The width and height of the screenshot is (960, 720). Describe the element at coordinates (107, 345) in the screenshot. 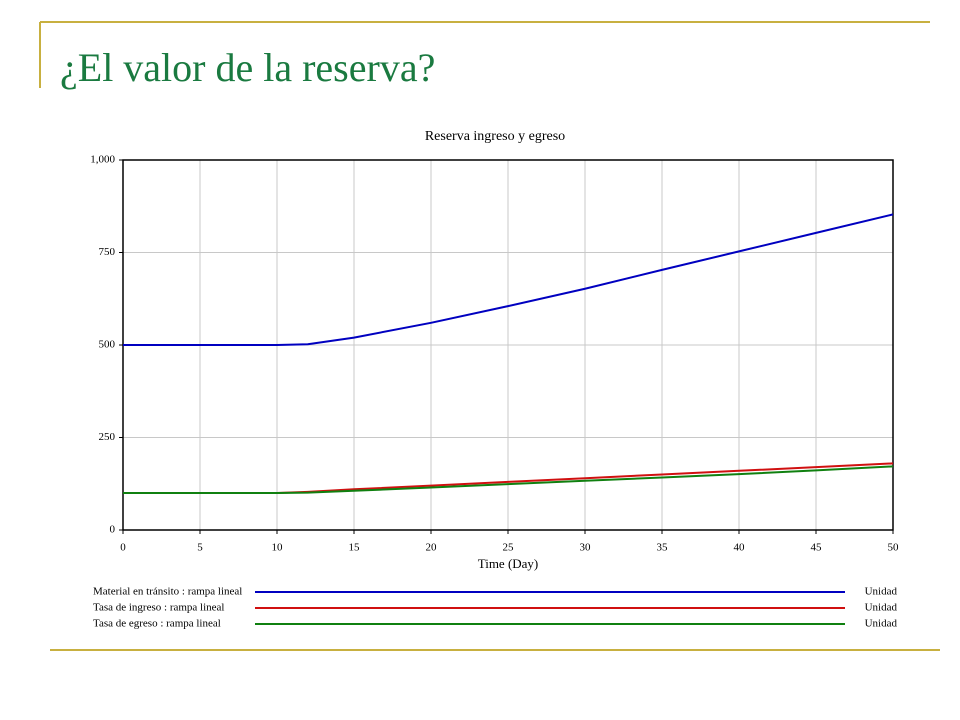

I see `y-tick-label: 500` at that location.